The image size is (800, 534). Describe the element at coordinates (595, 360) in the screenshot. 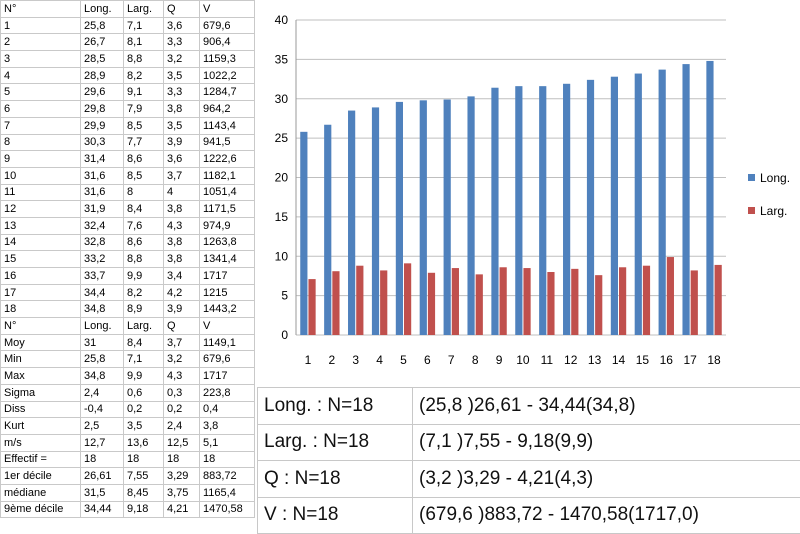

I see `x-tick-label: 13` at that location.